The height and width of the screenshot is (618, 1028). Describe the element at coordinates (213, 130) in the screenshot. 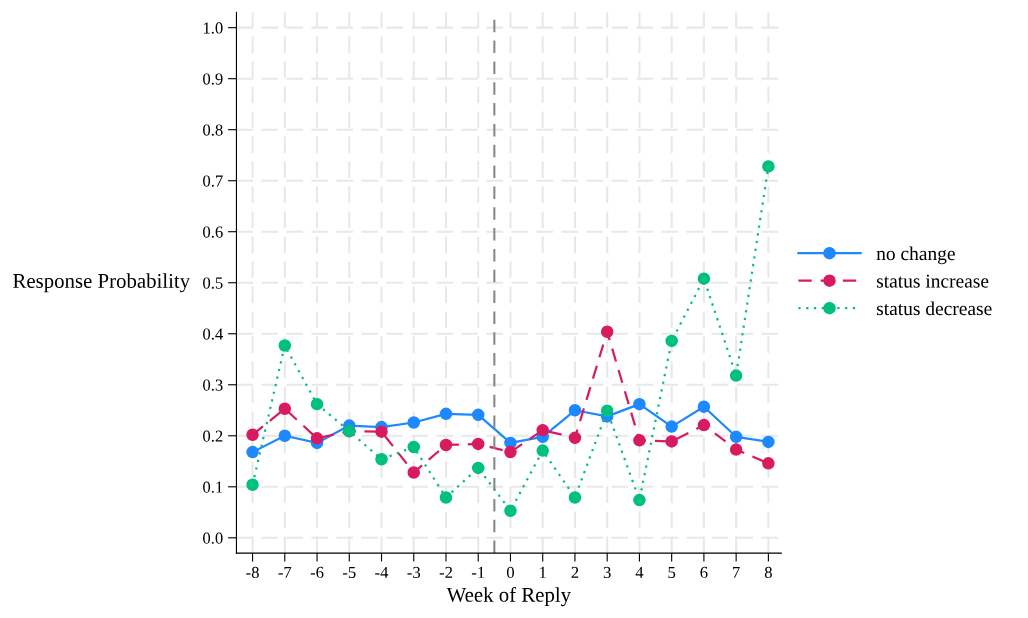

I see `y-tick-label: 0.8` at that location.